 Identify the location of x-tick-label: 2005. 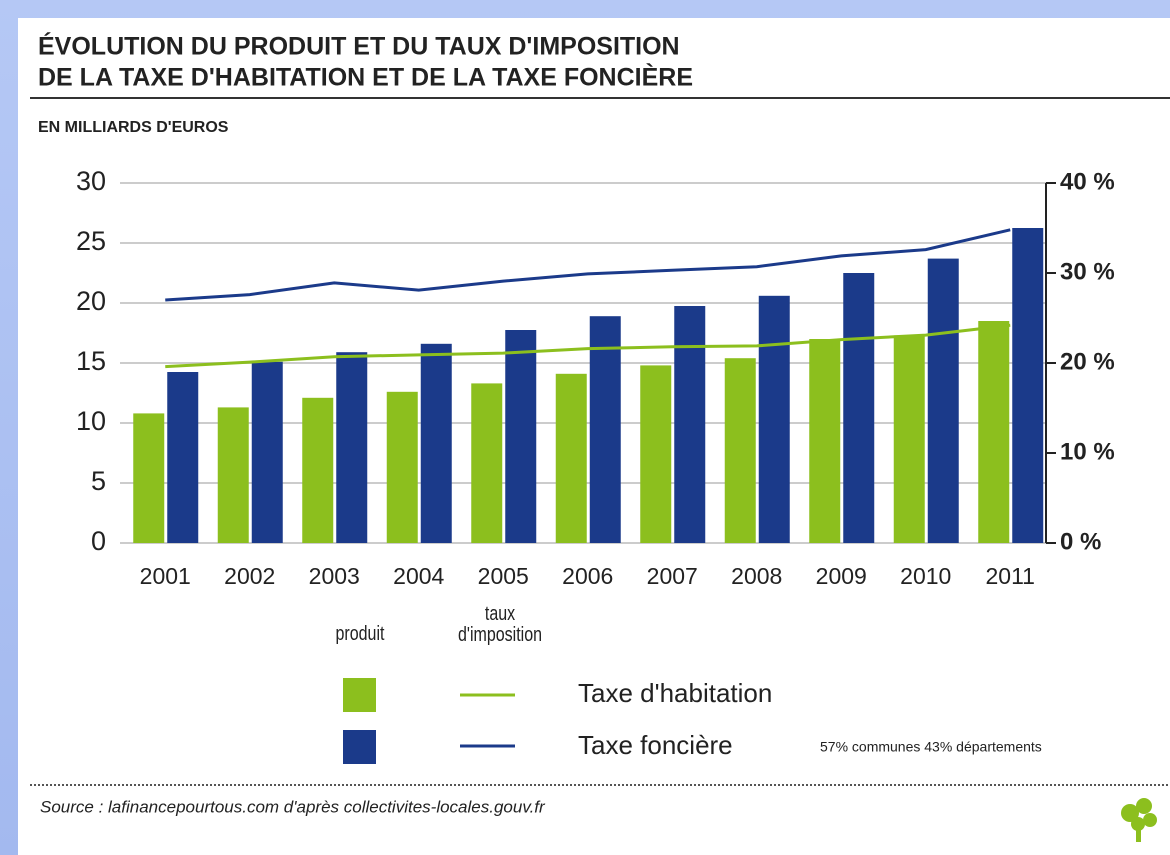
(503, 576).